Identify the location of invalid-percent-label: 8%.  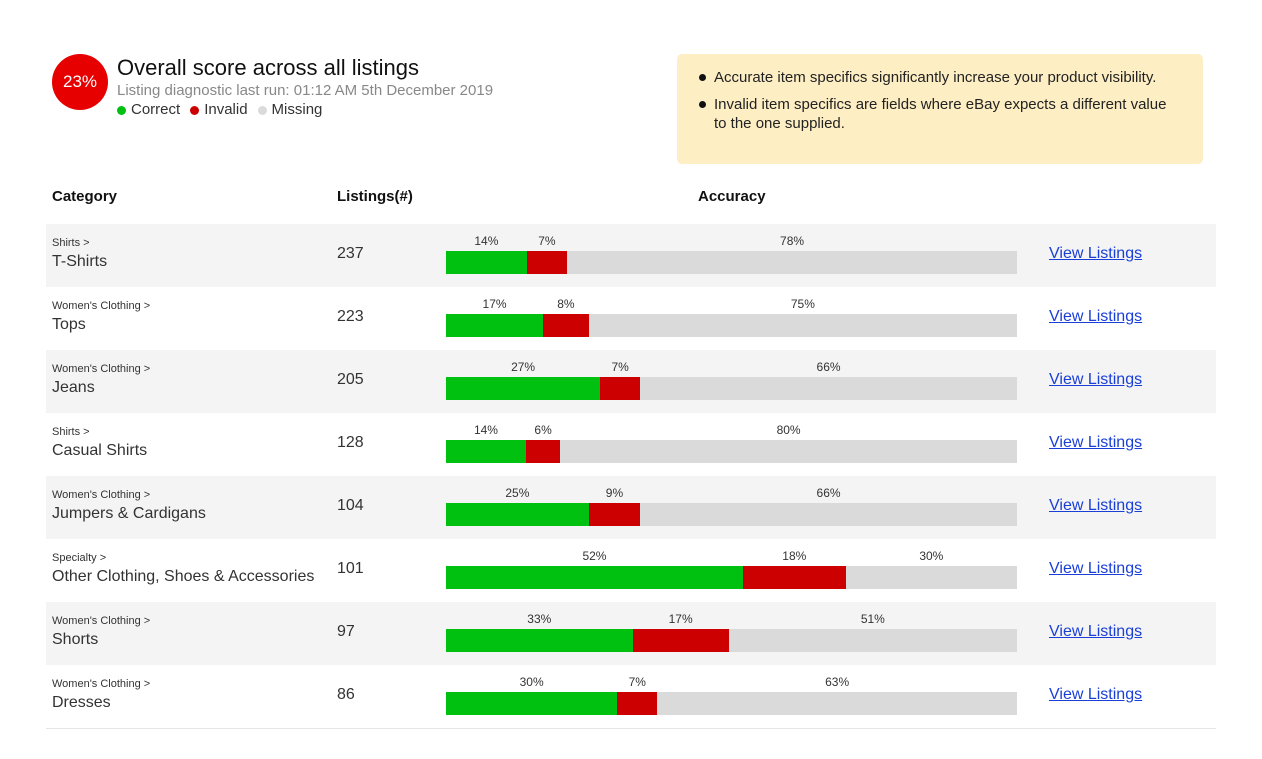
(566, 304).